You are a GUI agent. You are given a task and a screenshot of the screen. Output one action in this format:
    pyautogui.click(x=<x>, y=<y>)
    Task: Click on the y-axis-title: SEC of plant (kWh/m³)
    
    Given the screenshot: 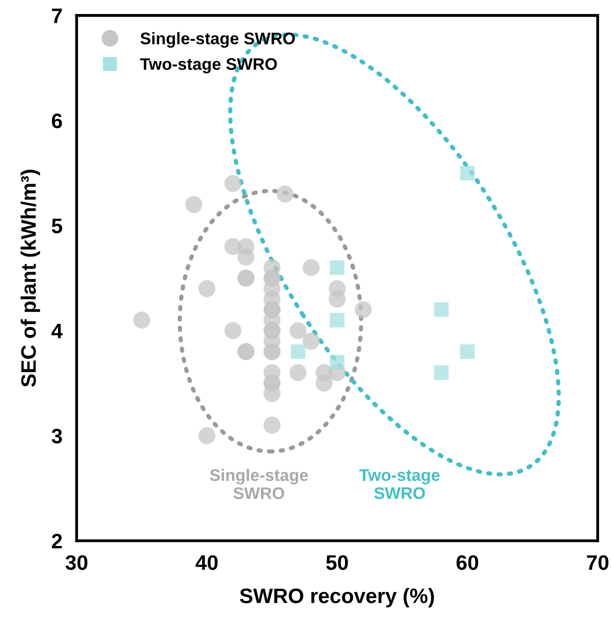 What is the action you would take?
    pyautogui.click(x=30, y=278)
    